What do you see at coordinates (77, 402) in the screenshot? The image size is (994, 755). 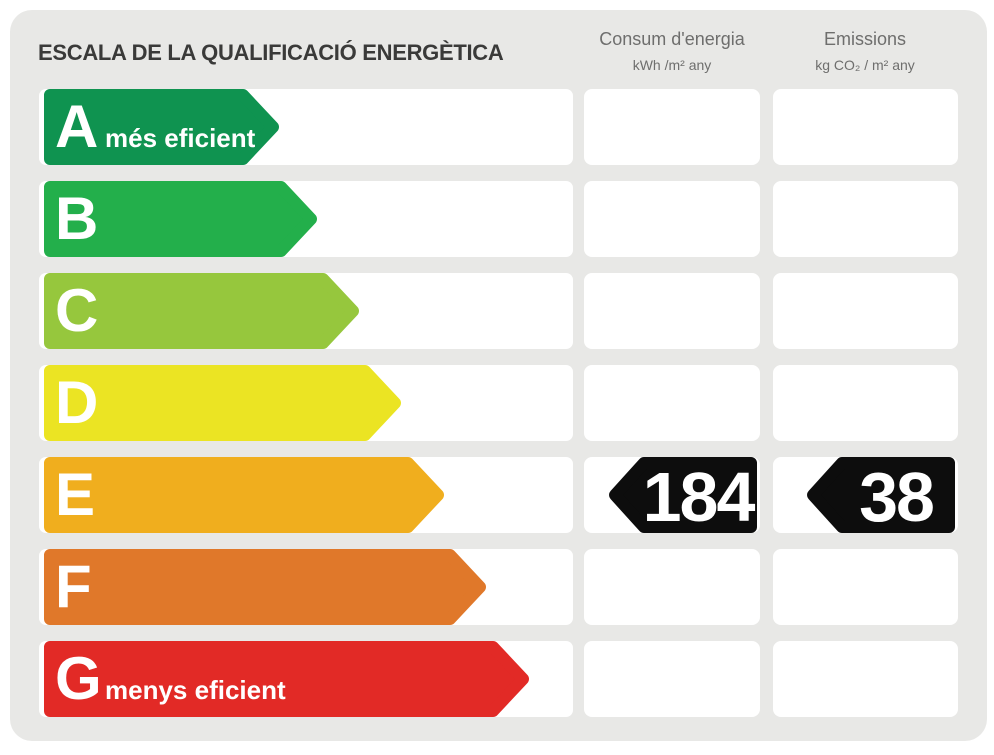 I see `grade-d-letter: D` at bounding box center [77, 402].